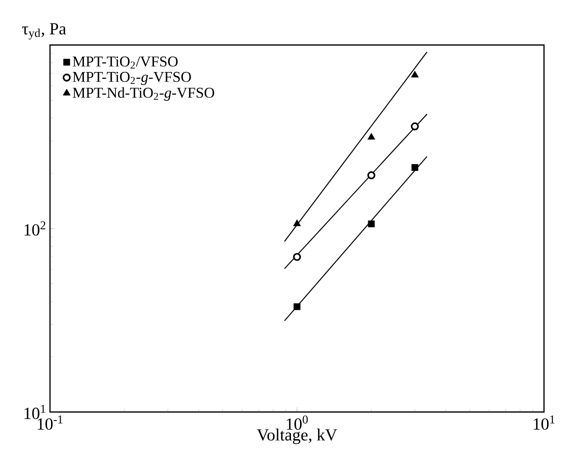  What do you see at coordinates (131, 78) in the screenshot?
I see `legend-label: MPT-TiO$_{2}$-g-VFSO` at bounding box center [131, 78].